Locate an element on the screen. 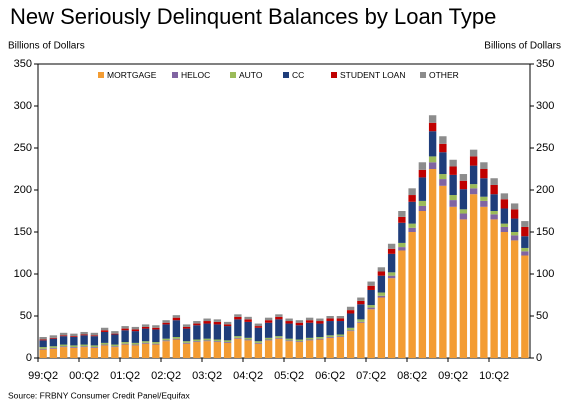 The height and width of the screenshot is (408, 569). y2-tick-label: 100 is located at coordinates (545, 274).